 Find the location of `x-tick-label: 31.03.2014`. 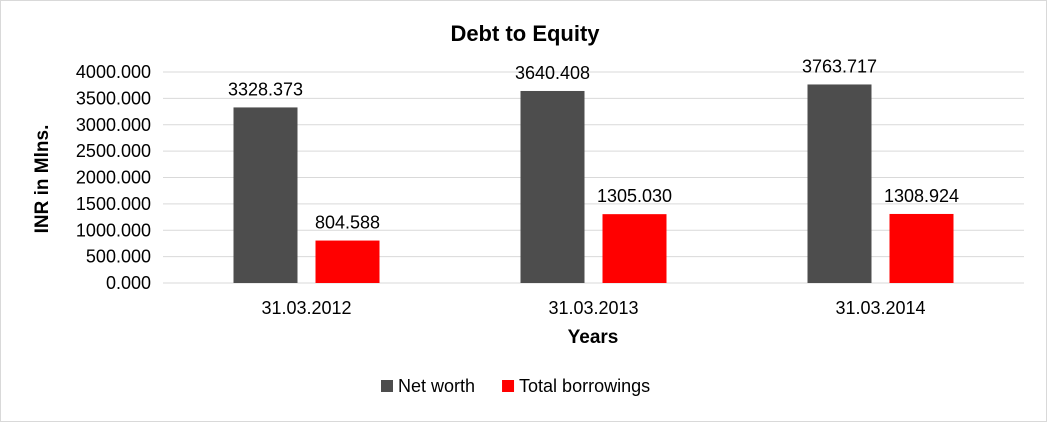

x-tick-label: 31.03.2014 is located at coordinates (880, 308).